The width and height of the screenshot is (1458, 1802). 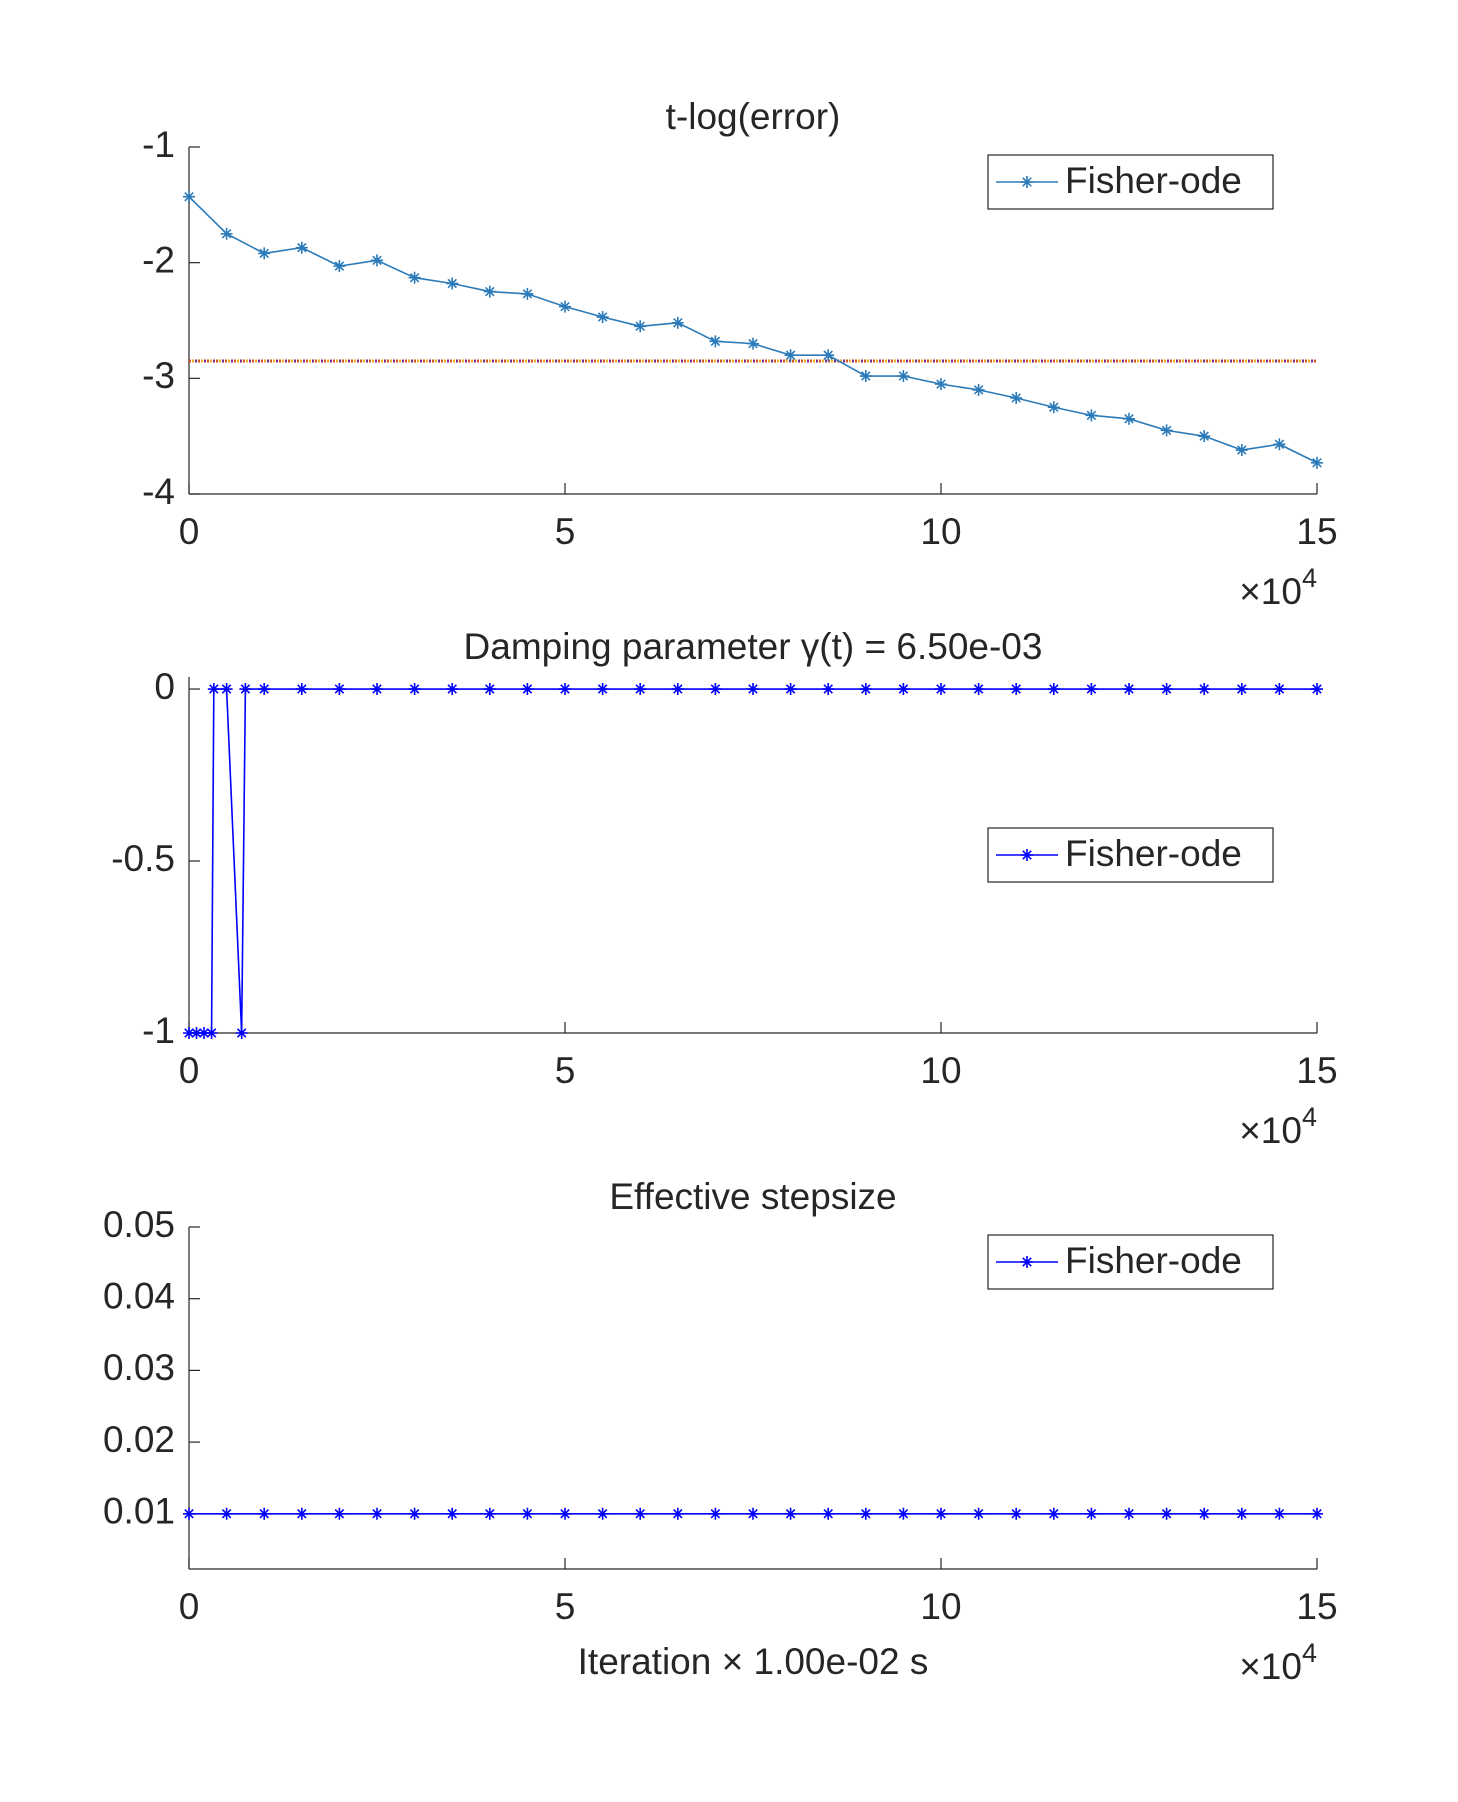 What do you see at coordinates (752, 1196) in the screenshot?
I see `chart-title: Effective stepsize` at bounding box center [752, 1196].